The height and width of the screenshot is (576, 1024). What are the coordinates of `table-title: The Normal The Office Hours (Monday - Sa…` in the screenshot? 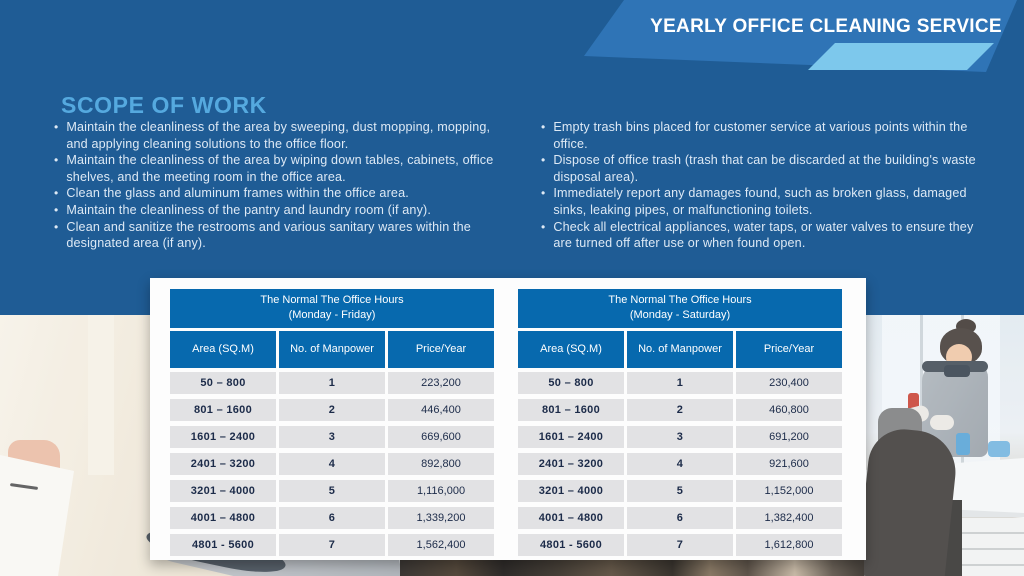 It's located at (680, 309).